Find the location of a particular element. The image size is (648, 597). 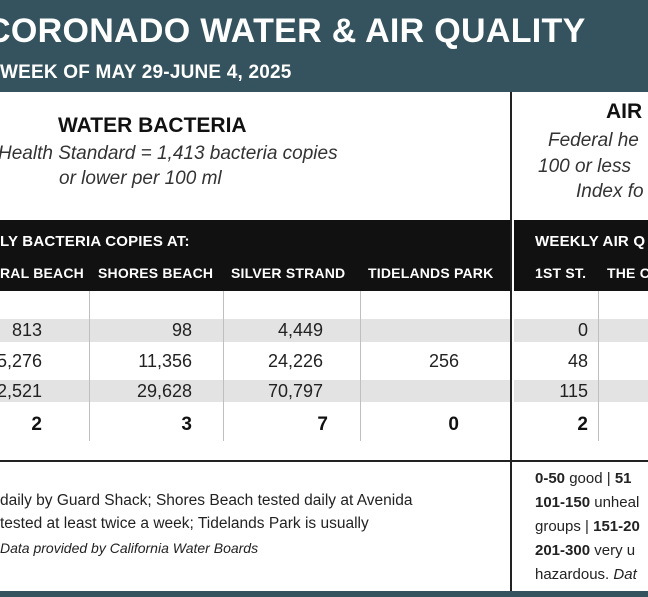

air-heading: AIR is located at coordinates (624, 111).